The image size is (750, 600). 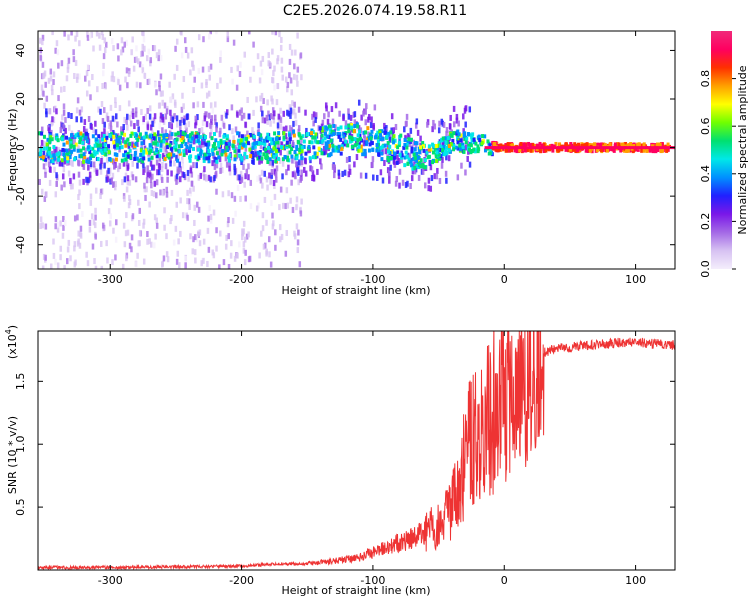 What do you see at coordinates (12, 150) in the screenshot?
I see `spectrogram-y-axis-title: Frequency (Hz)` at bounding box center [12, 150].